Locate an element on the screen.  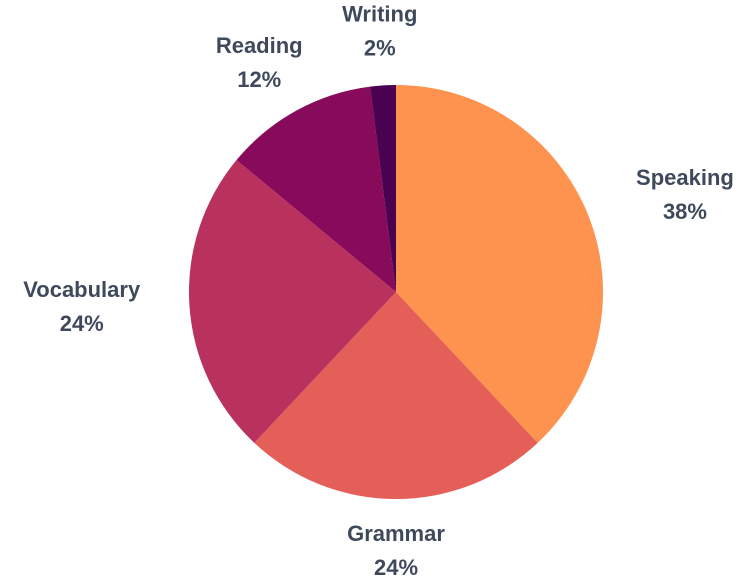
slice-value-label: 12% is located at coordinates (259, 79).